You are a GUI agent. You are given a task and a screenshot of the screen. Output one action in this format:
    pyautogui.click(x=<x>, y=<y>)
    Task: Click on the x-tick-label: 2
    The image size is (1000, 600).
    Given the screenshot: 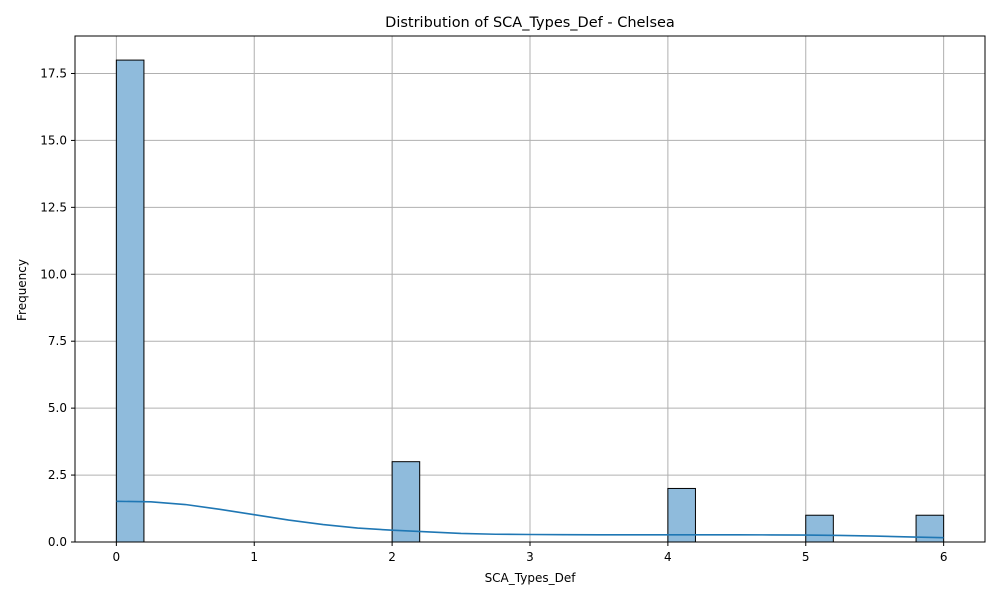 What is the action you would take?
    pyautogui.click(x=392, y=557)
    